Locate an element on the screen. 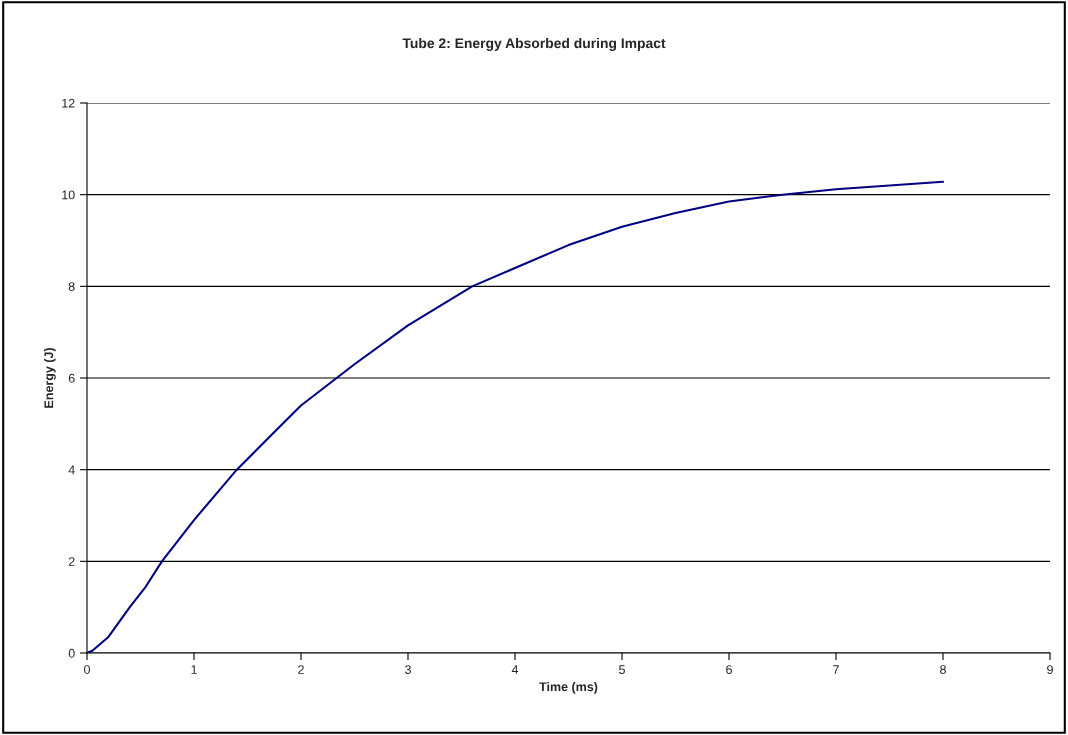  x-tick-label: 1 is located at coordinates (194, 669).